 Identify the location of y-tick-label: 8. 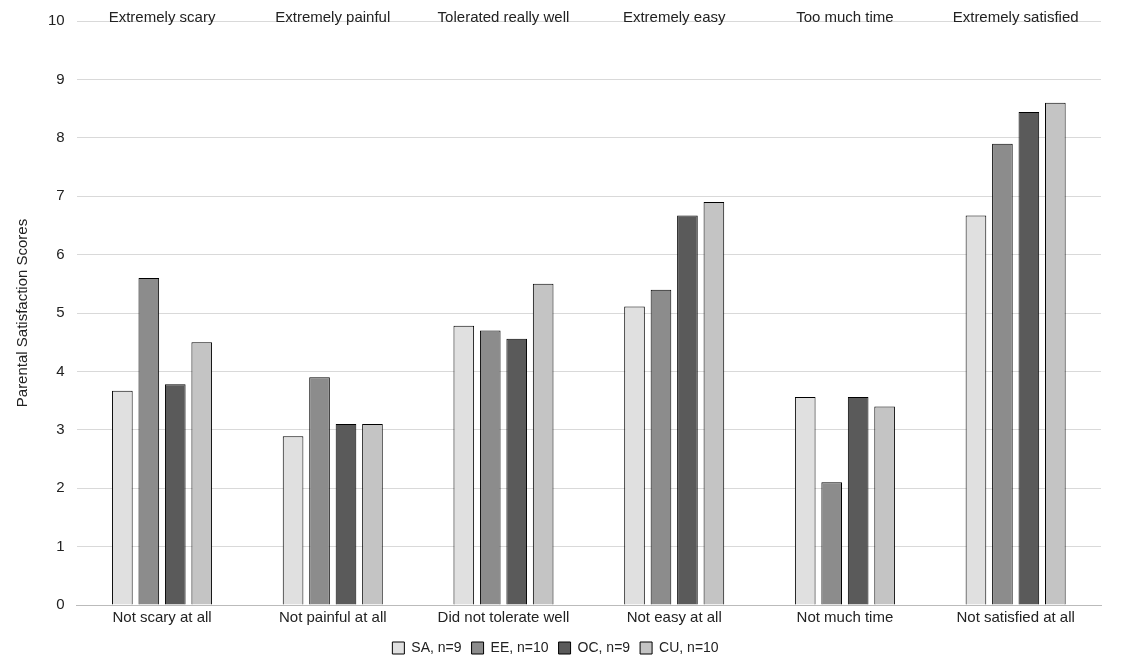
(60, 136).